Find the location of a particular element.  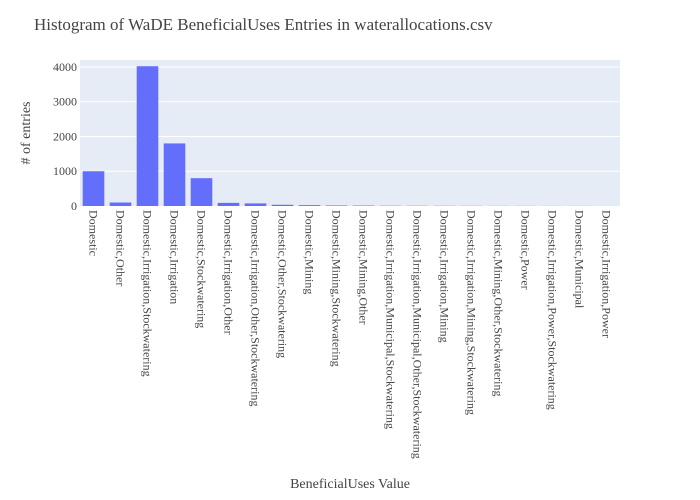

y-tick-labels: 0 1000 2000 3000 4000 is located at coordinates (65, 136).